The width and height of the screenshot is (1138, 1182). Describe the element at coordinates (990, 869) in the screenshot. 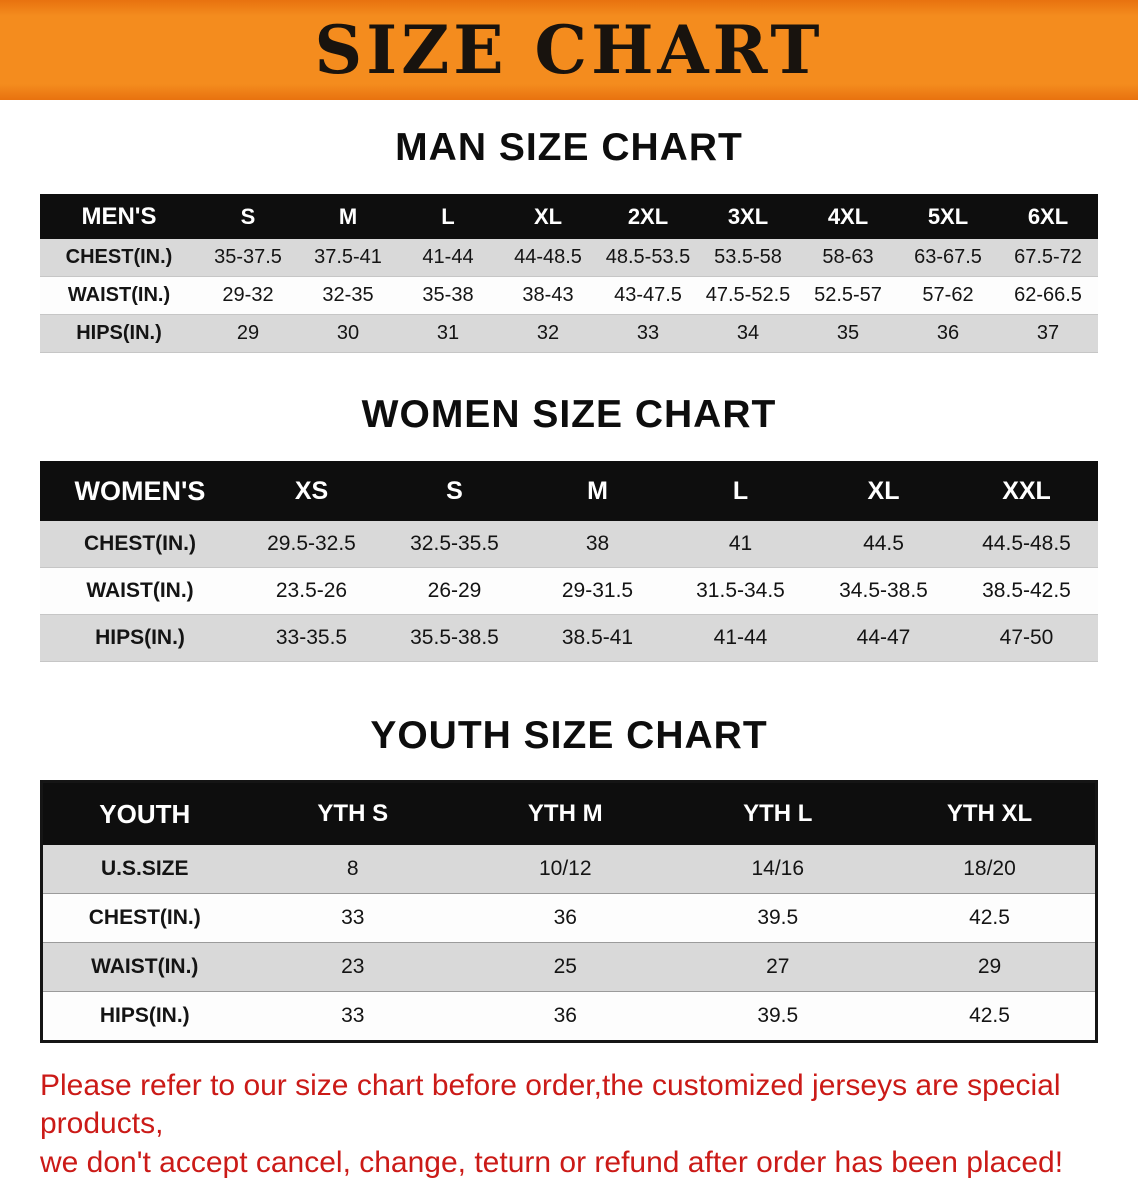

I see `size-value: 18/20` at that location.